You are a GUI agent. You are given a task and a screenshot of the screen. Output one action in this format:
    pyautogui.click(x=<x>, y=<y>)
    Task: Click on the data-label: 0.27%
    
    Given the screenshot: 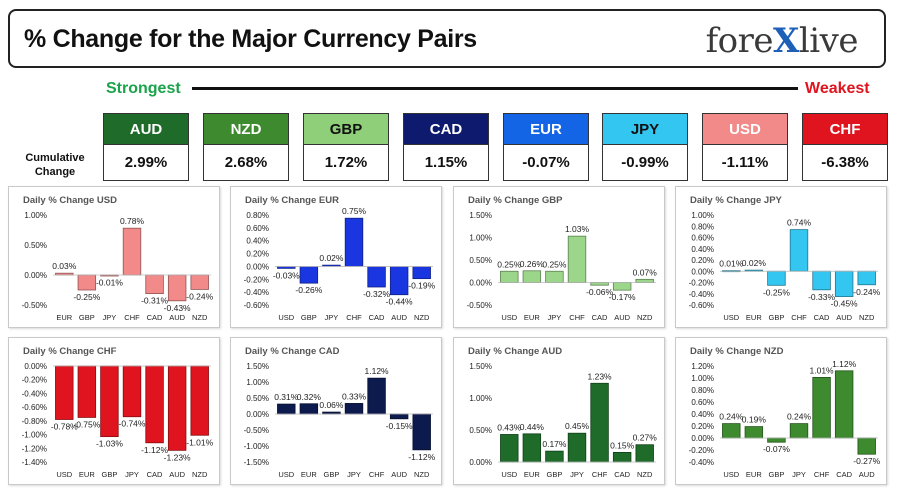 What is the action you would take?
    pyautogui.click(x=645, y=438)
    